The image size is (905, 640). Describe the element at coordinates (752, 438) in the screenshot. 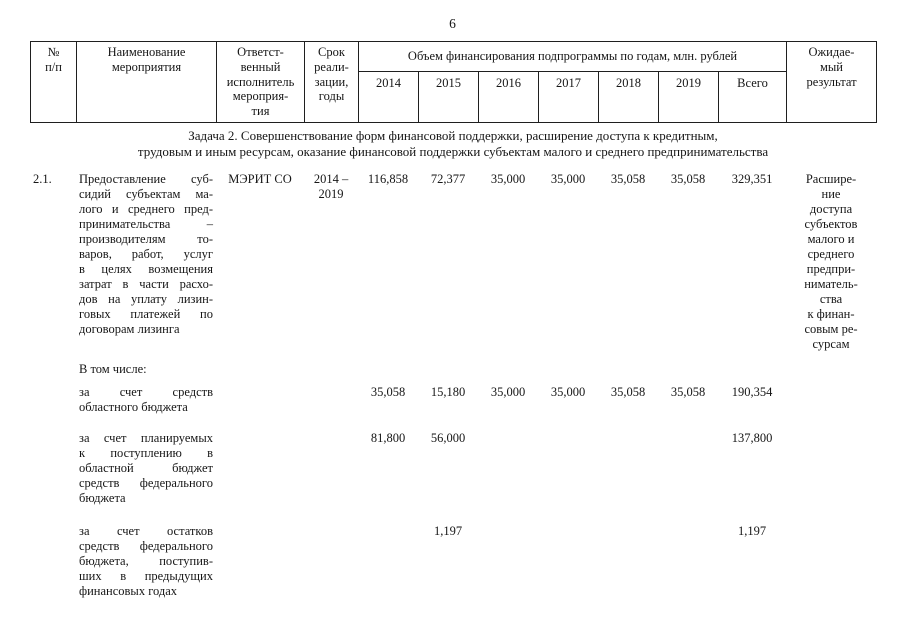

I see `cell-value-total: 137,800` at that location.